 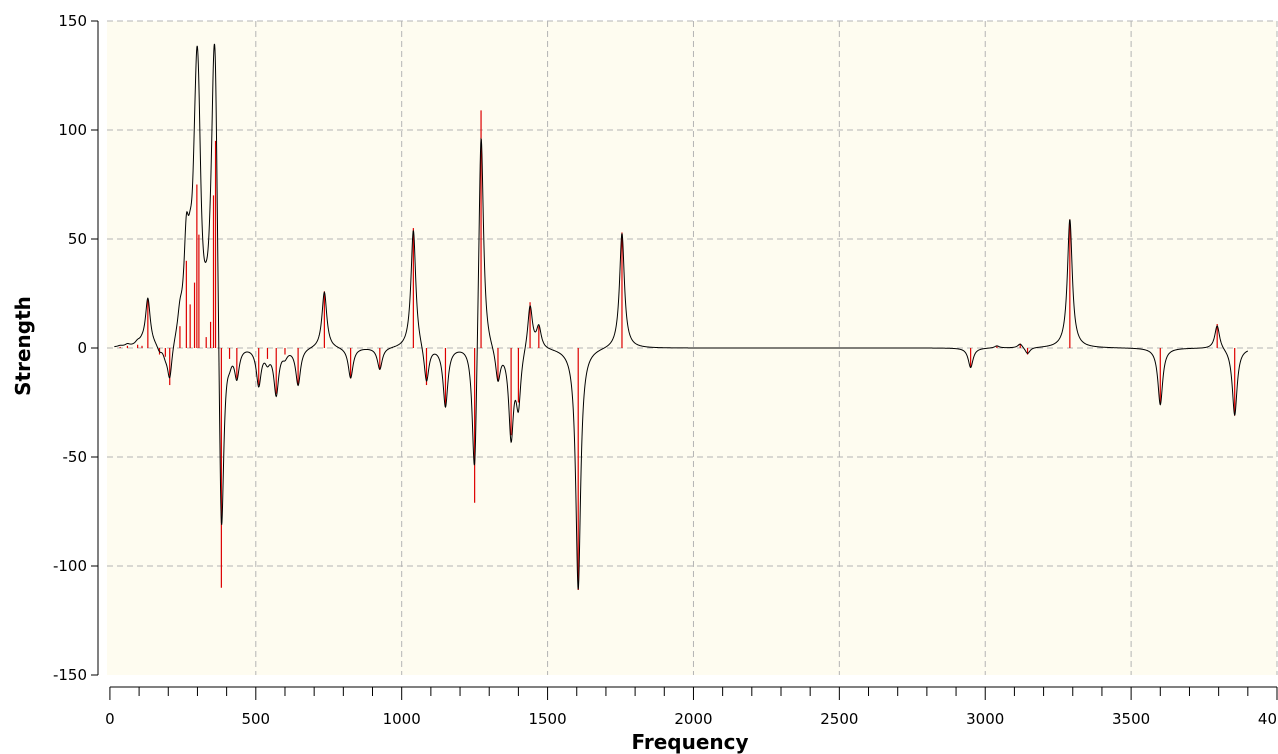 What do you see at coordinates (402, 719) in the screenshot?
I see `x-tick-label: 1000` at bounding box center [402, 719].